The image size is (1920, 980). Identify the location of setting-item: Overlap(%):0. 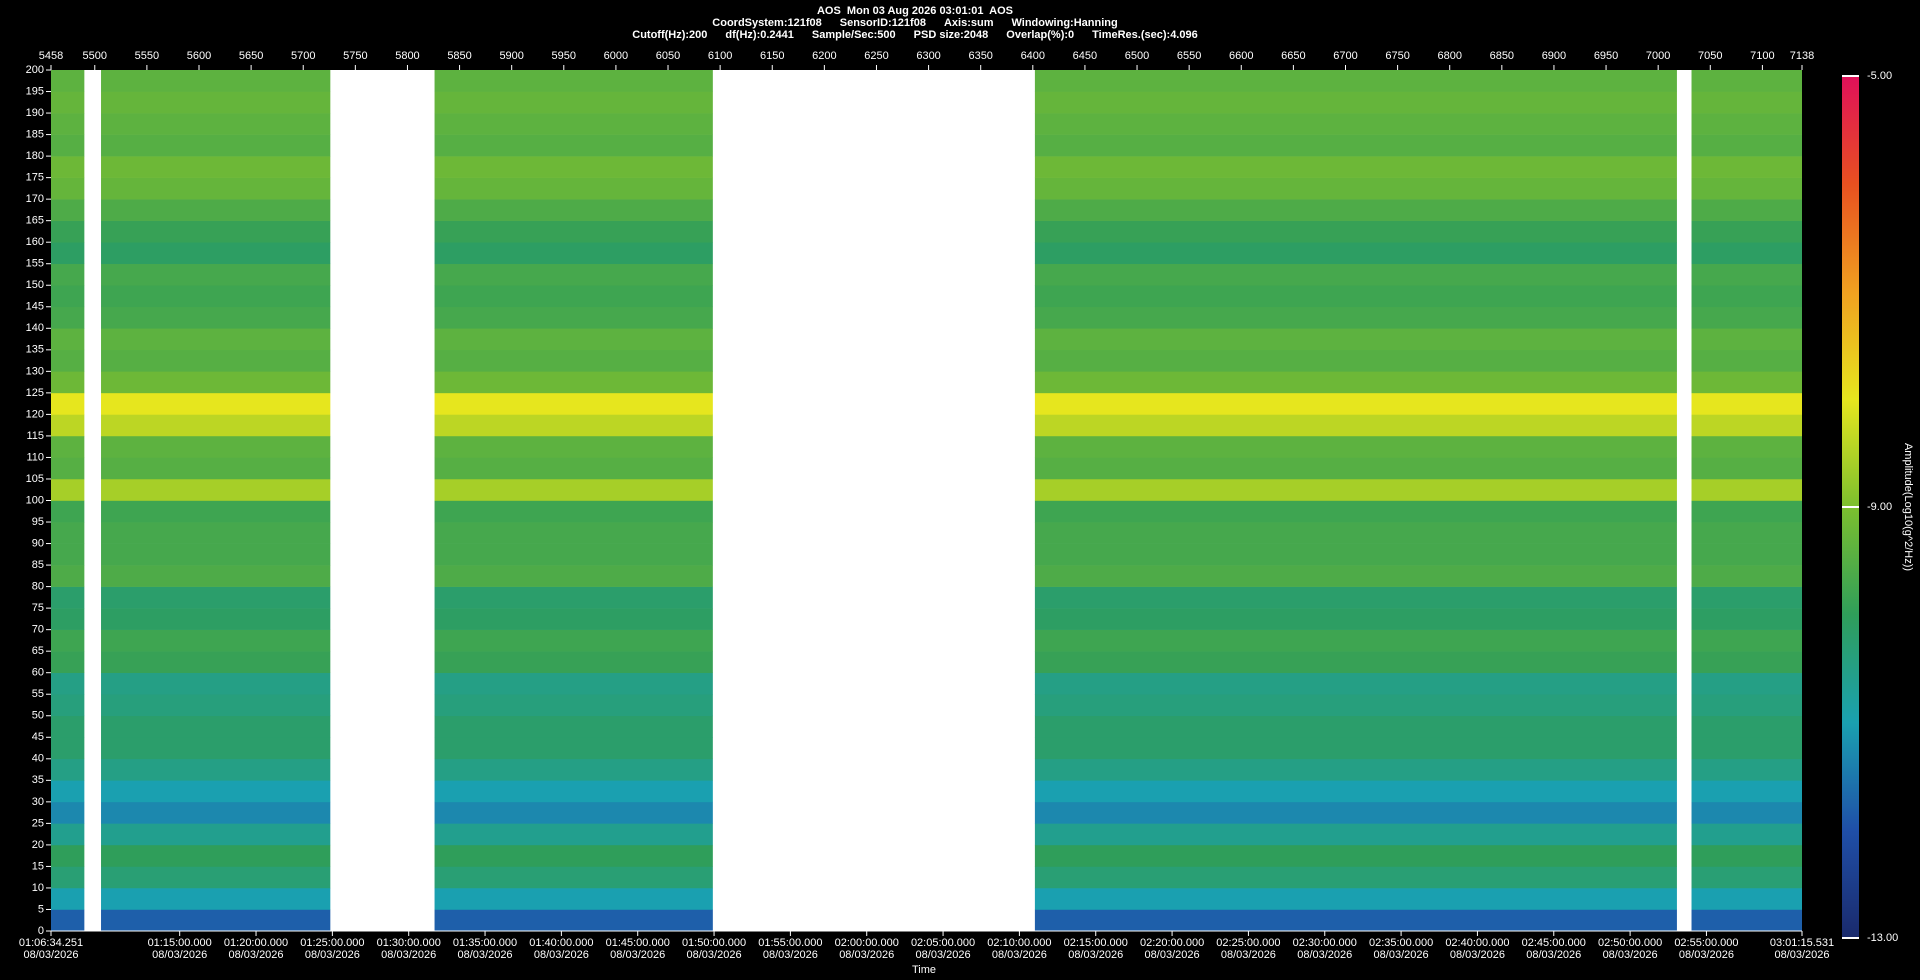
(1040, 35).